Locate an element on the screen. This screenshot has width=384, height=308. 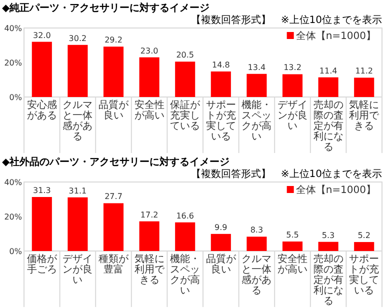
data-label: 11.2 is located at coordinates (364, 71).